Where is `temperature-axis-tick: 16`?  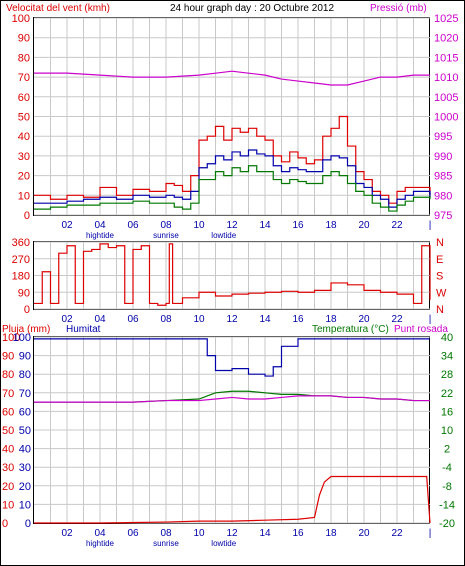
temperature-axis-tick: 16 is located at coordinates (447, 412).